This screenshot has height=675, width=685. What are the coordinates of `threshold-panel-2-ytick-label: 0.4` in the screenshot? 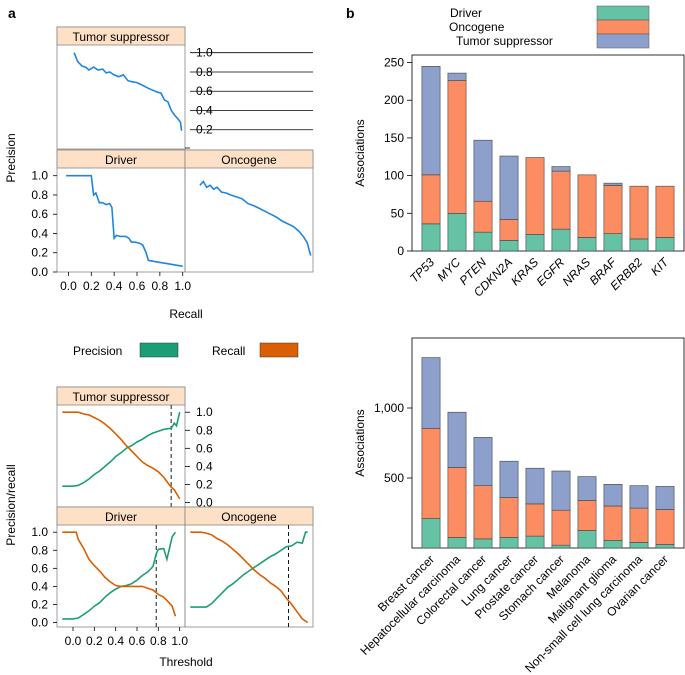 It's located at (39, 586).